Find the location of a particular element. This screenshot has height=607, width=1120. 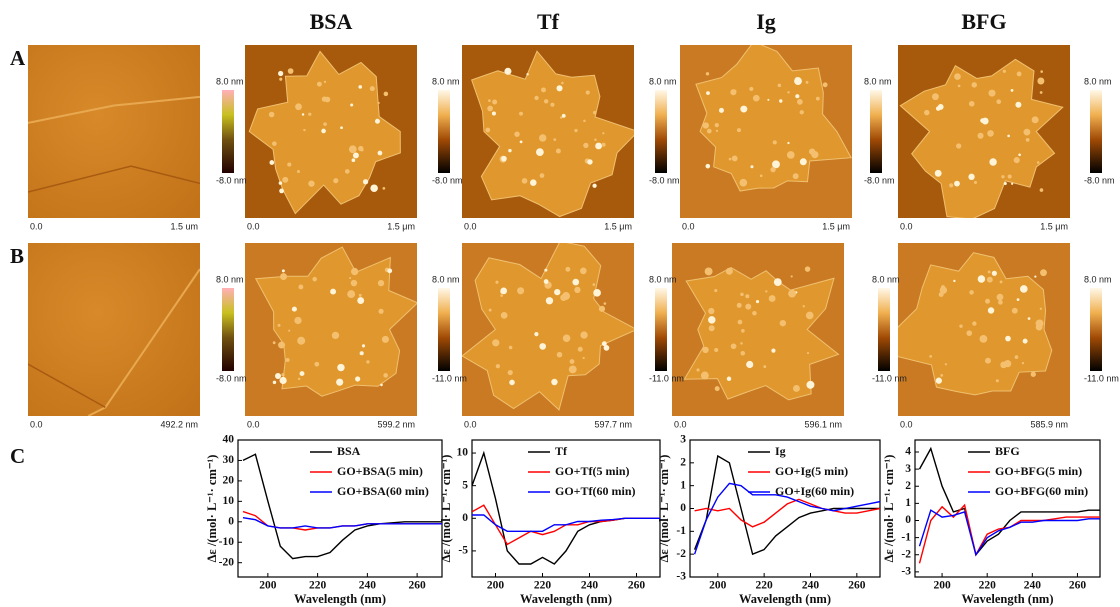

x-axis-label: Wavelength (nm) is located at coordinates (785, 599).